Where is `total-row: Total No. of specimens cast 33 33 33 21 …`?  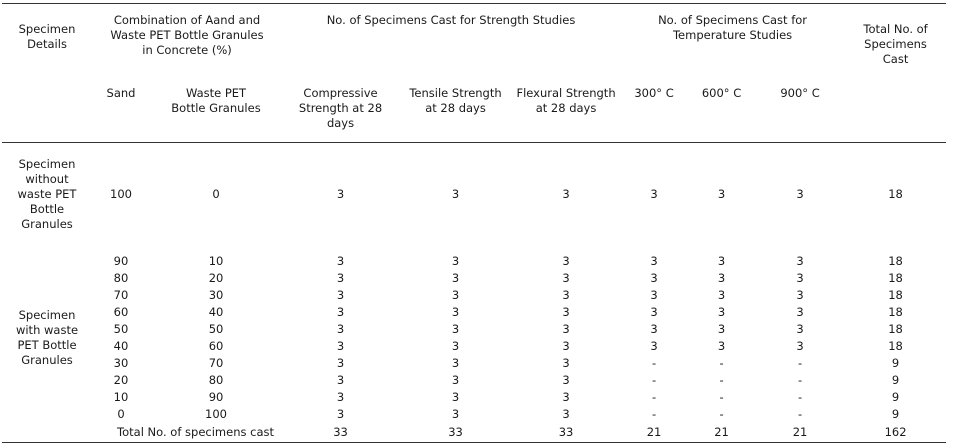
total-row: Total No. of specimens cast 33 33 33 21 … is located at coordinates (474, 433).